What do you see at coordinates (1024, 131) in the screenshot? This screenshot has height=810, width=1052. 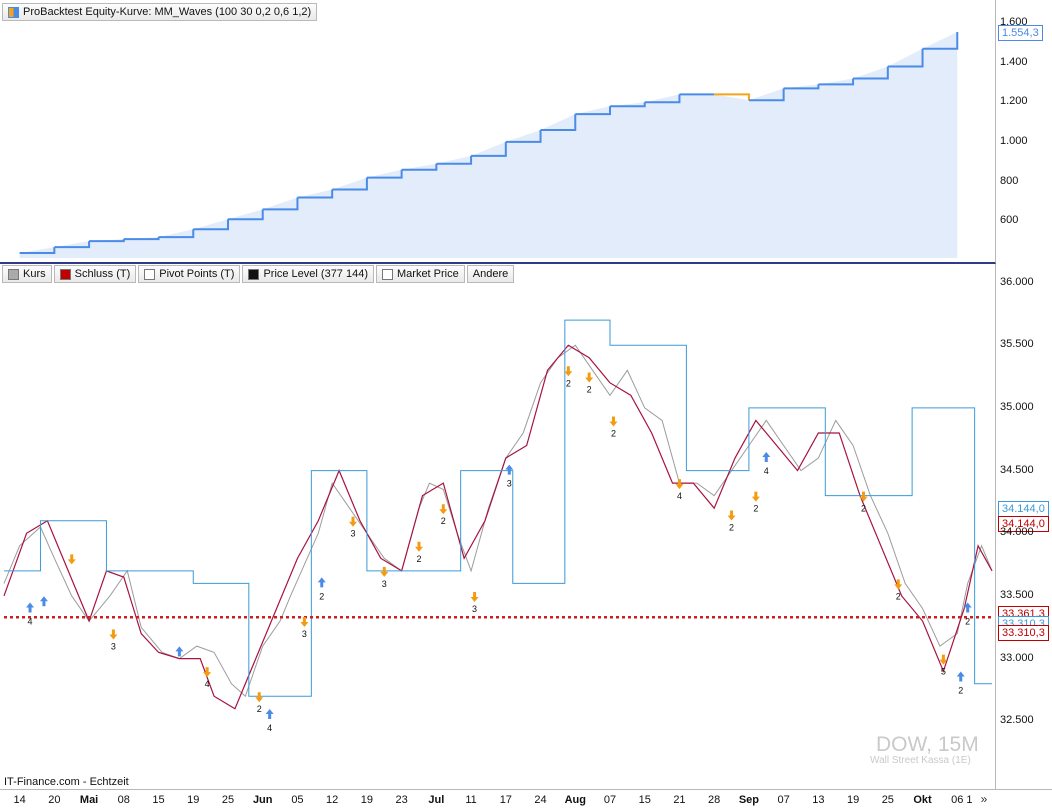 I see `equity-y-axis` at bounding box center [1024, 131].